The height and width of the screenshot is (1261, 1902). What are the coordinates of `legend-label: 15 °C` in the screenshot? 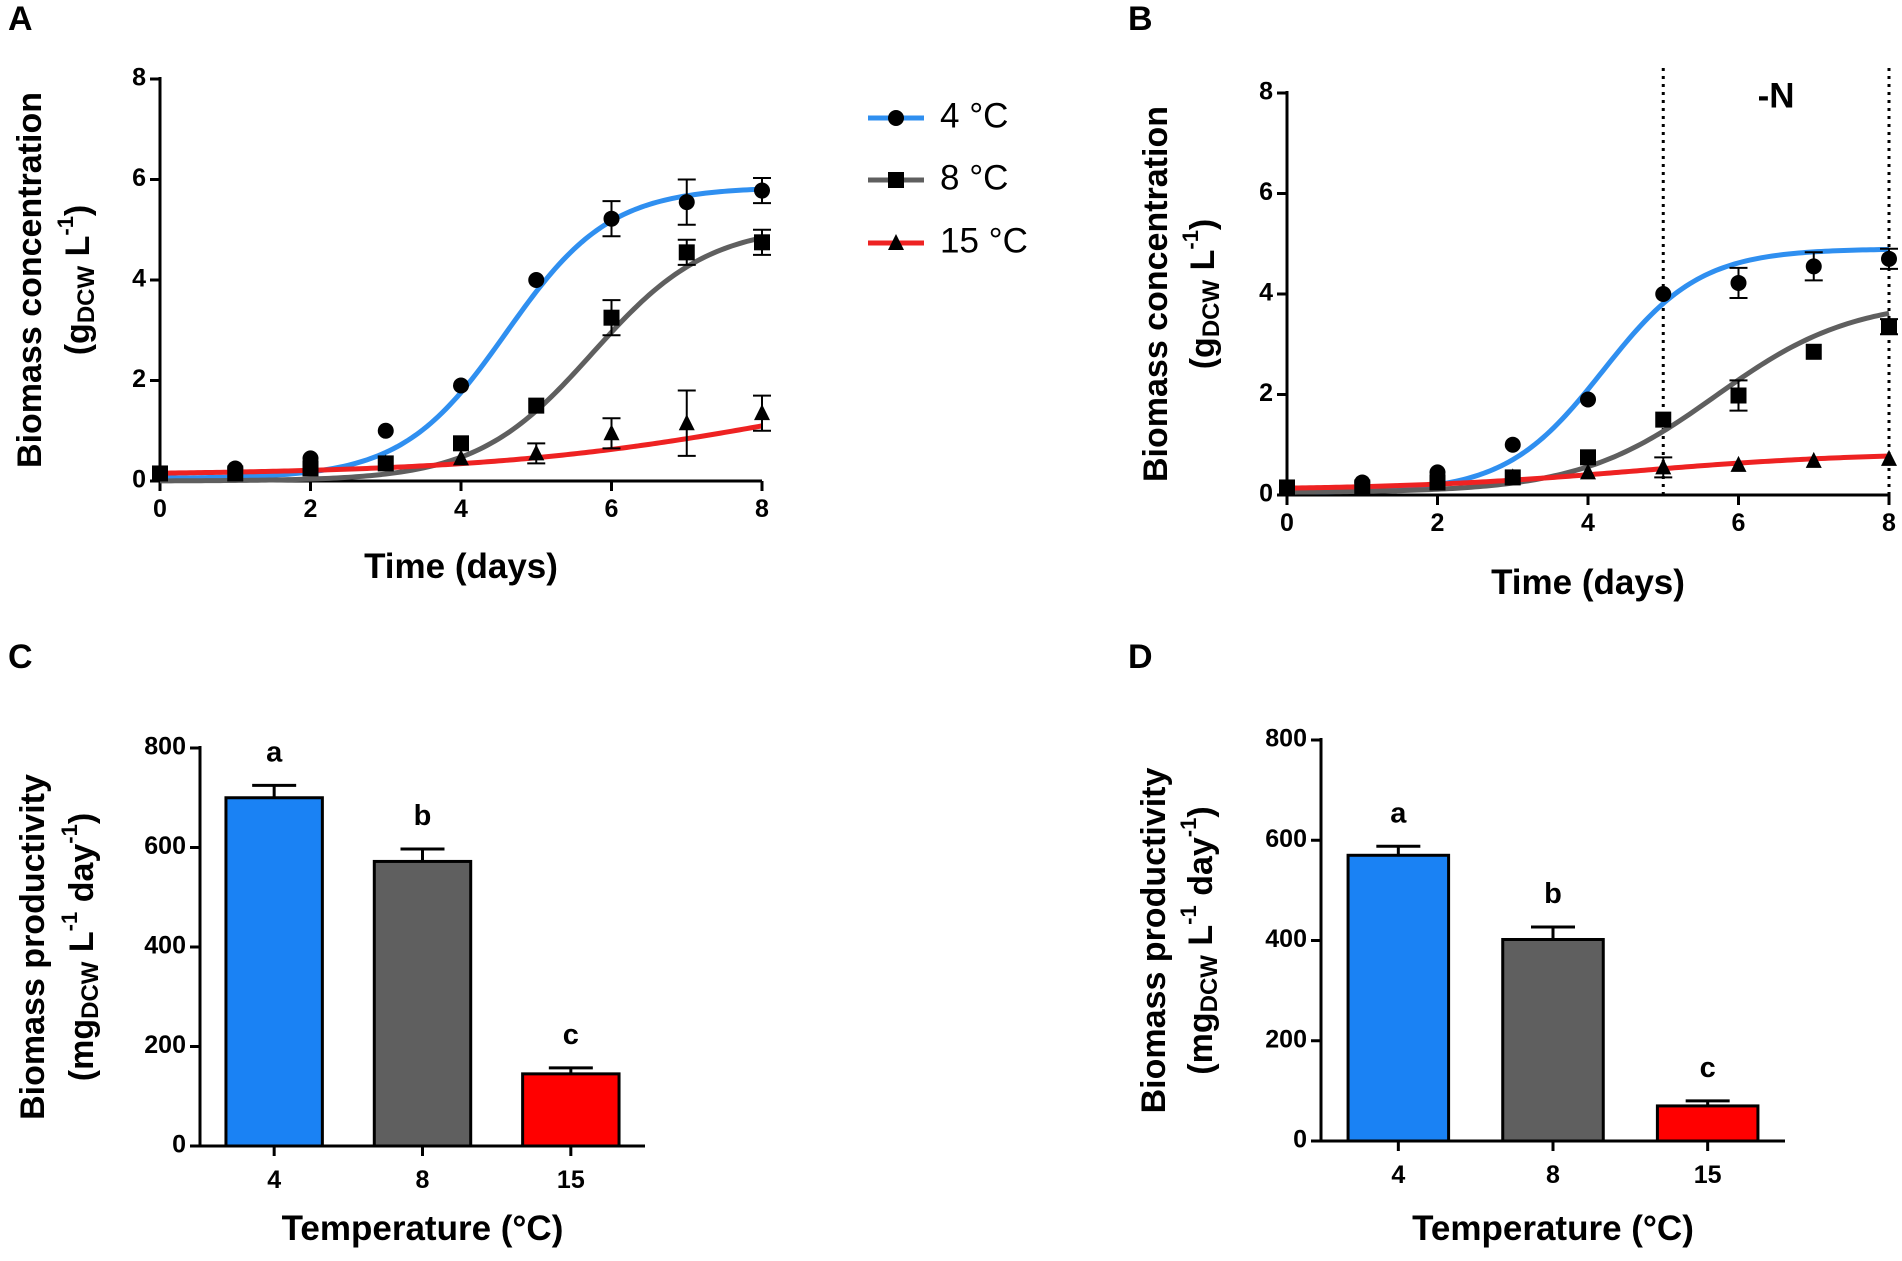 It's located at (984, 240).